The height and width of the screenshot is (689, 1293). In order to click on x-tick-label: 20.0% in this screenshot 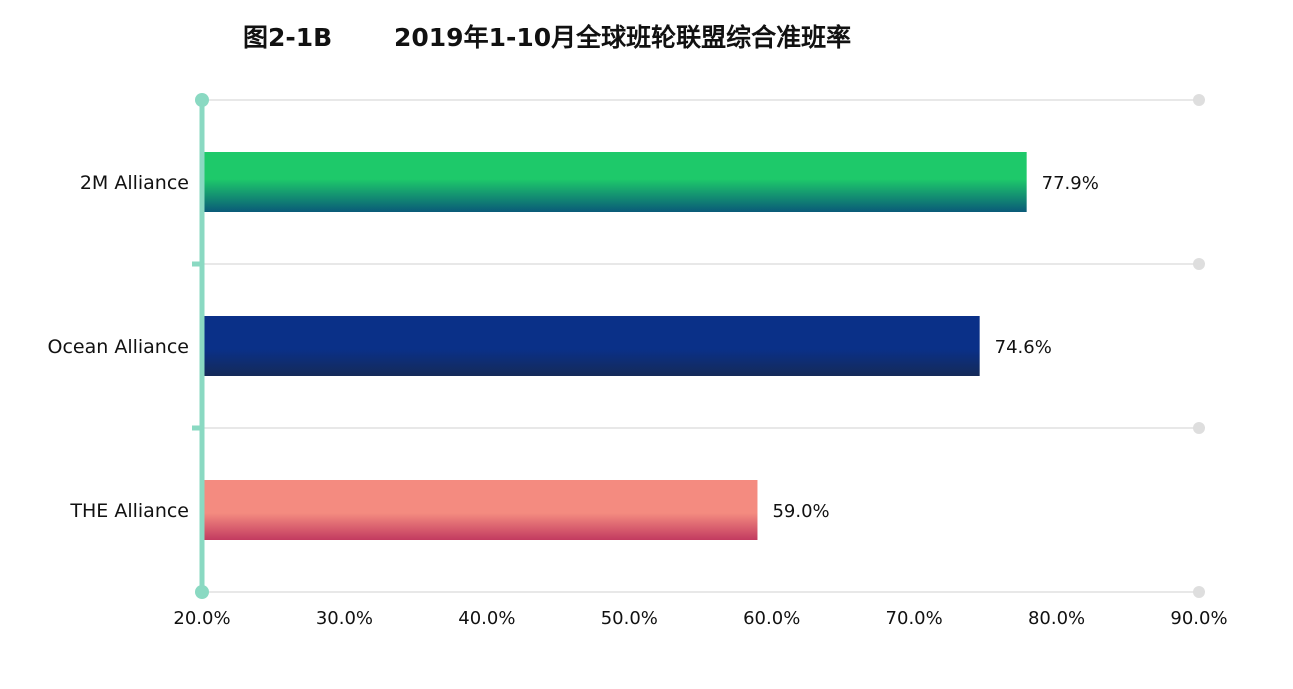, I will do `click(201, 618)`.